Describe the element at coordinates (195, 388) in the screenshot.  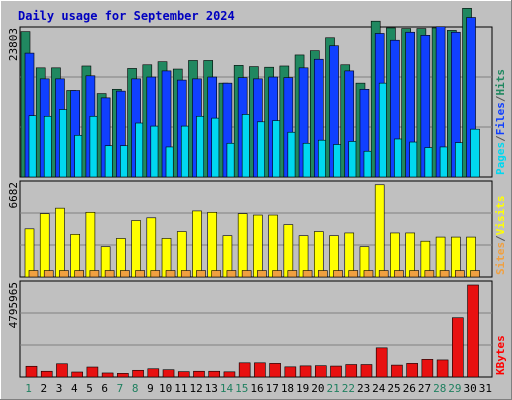
I see `x-tick-label-day-12: 12` at that location.